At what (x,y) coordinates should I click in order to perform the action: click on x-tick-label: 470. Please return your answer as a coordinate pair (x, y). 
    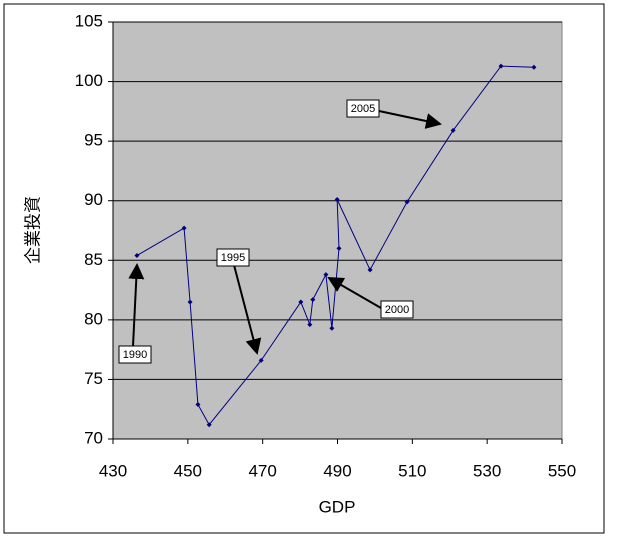
    Looking at the image, I should click on (262, 470).